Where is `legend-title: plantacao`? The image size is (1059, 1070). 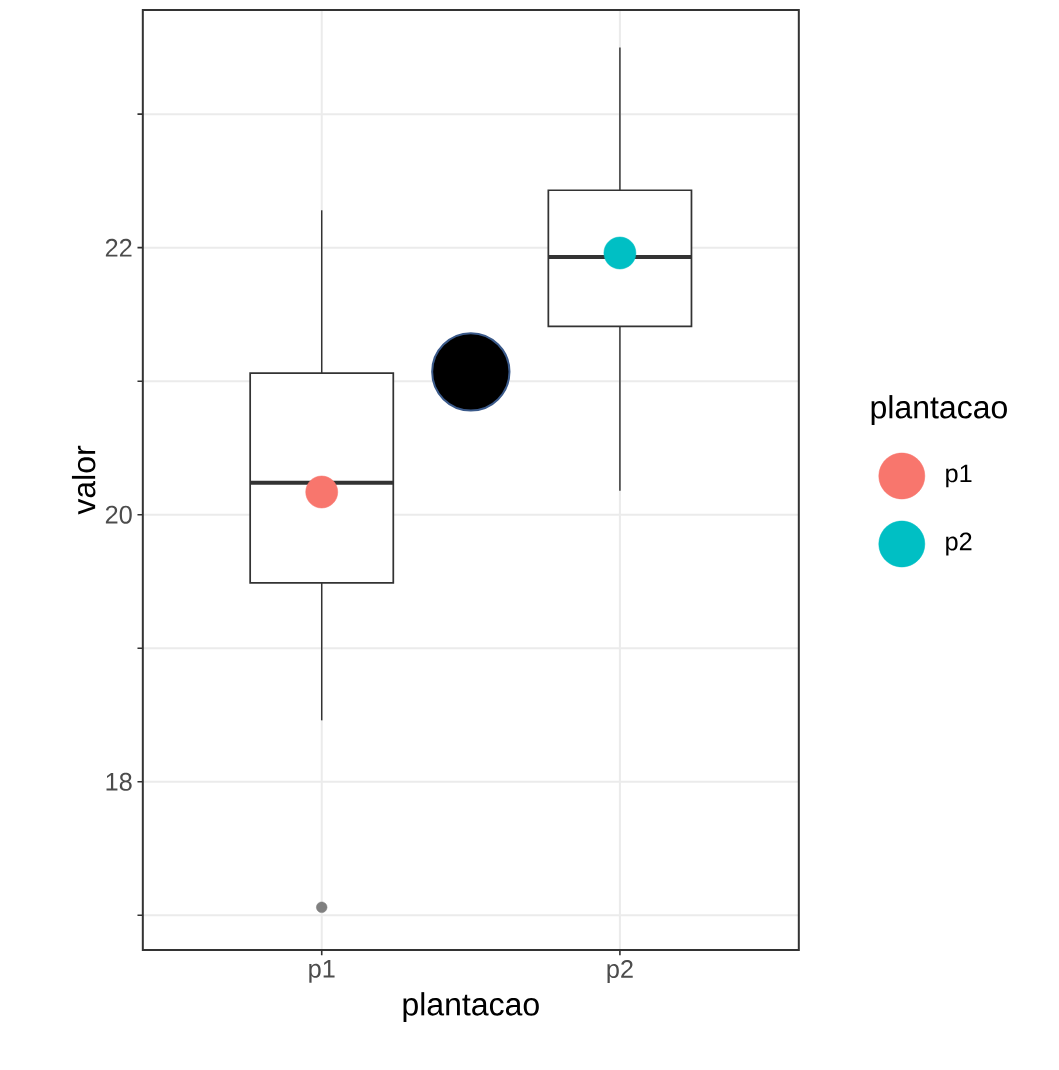
legend-title: plantacao is located at coordinates (939, 410).